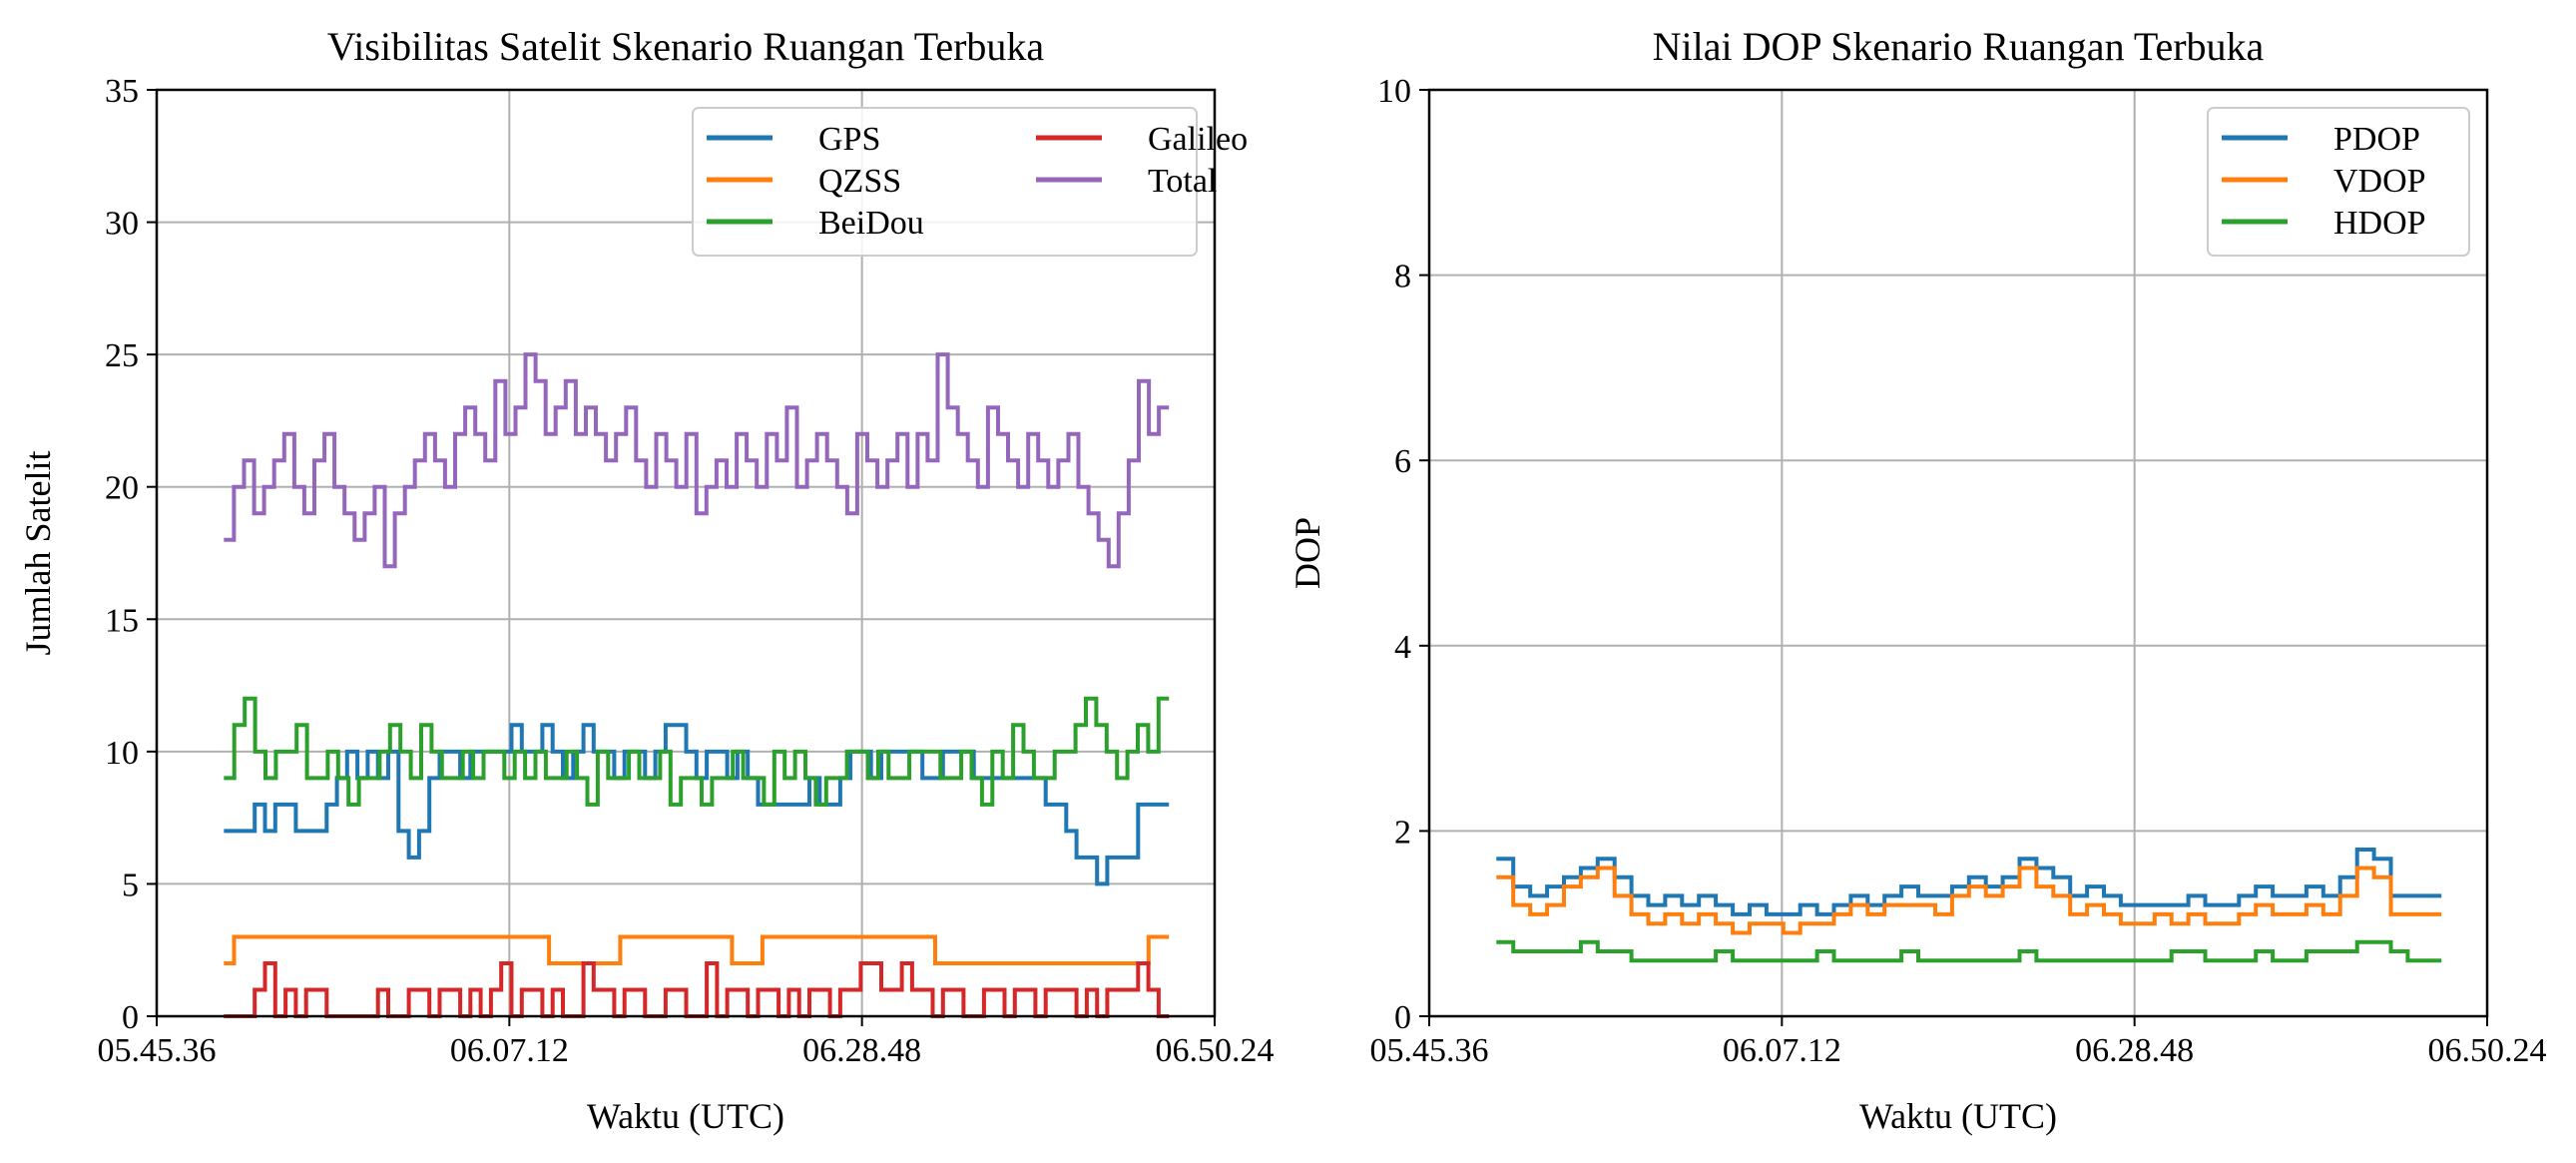 This screenshot has width=2576, height=1163. Describe the element at coordinates (1308, 553) in the screenshot. I see `y-axis-label: DOP` at that location.